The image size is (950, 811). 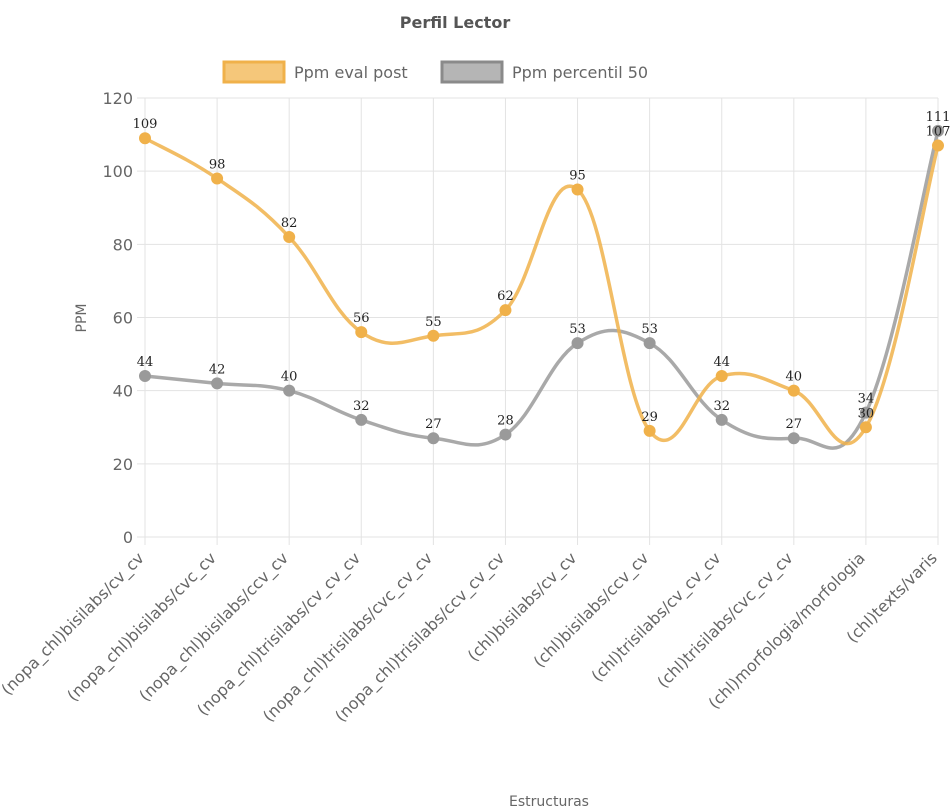 What do you see at coordinates (649, 417) in the screenshot?
I see `data-label: 29` at bounding box center [649, 417].